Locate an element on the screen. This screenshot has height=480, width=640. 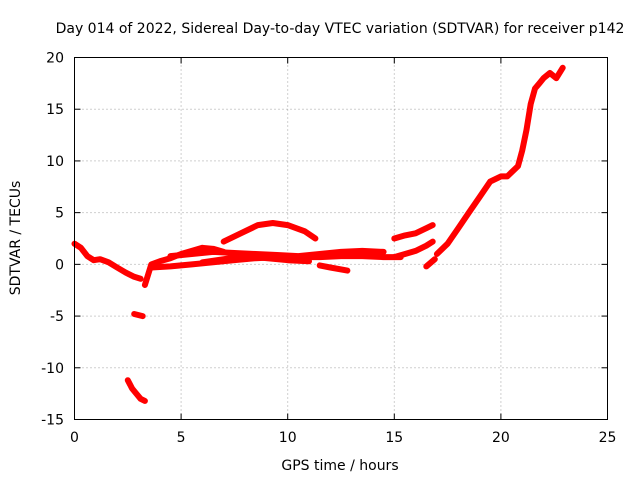
y-tick-label: -10 is located at coordinates (52, 369).